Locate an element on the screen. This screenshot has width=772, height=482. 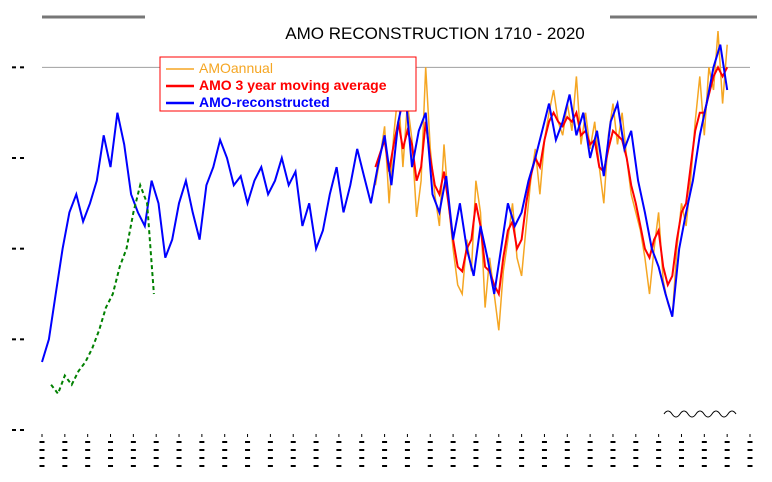
legend-box is located at coordinates (288, 84).